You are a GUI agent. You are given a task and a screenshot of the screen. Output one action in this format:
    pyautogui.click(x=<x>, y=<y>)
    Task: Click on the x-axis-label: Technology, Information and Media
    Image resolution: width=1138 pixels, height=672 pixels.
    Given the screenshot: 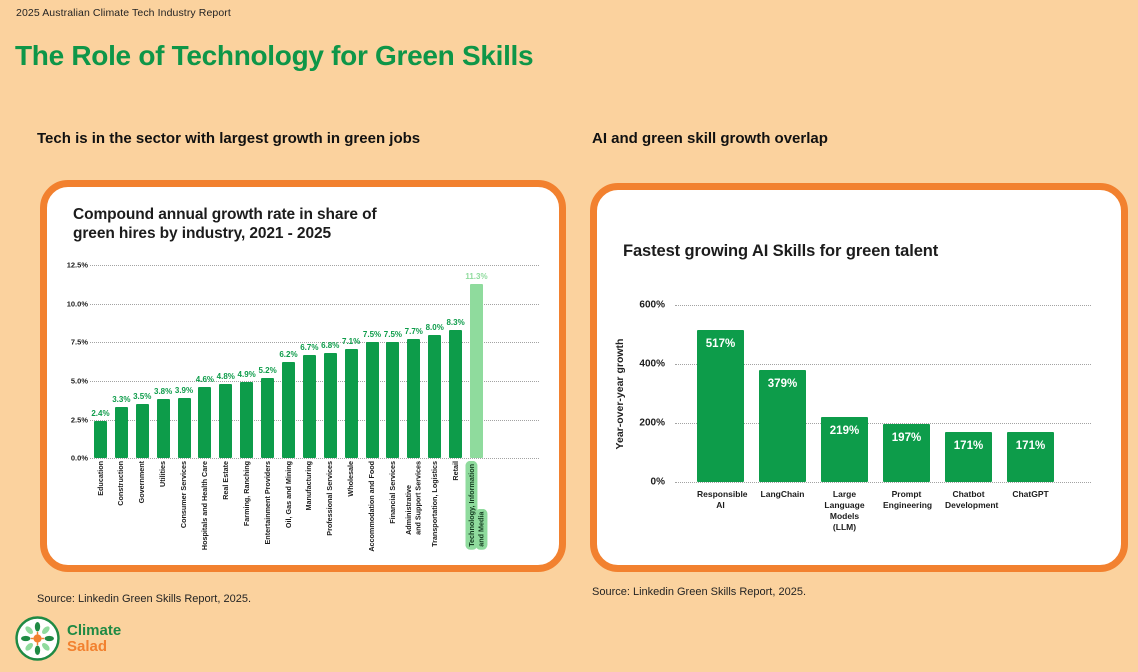 What is the action you would take?
    pyautogui.click(x=476, y=512)
    